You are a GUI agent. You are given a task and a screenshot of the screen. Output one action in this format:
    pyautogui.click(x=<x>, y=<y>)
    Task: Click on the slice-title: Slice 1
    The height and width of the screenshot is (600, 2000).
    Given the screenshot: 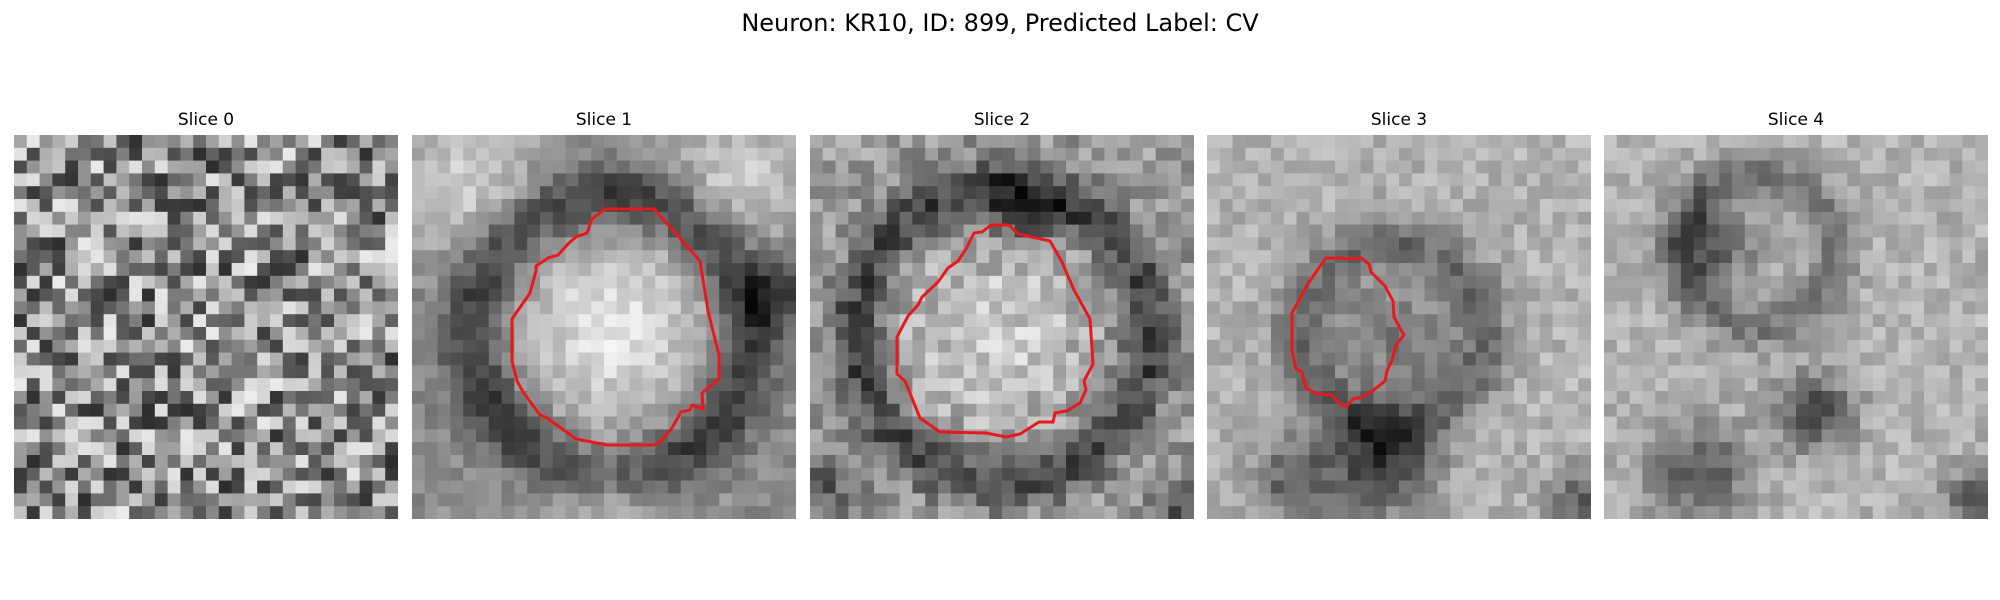 What is the action you would take?
    pyautogui.click(x=604, y=120)
    